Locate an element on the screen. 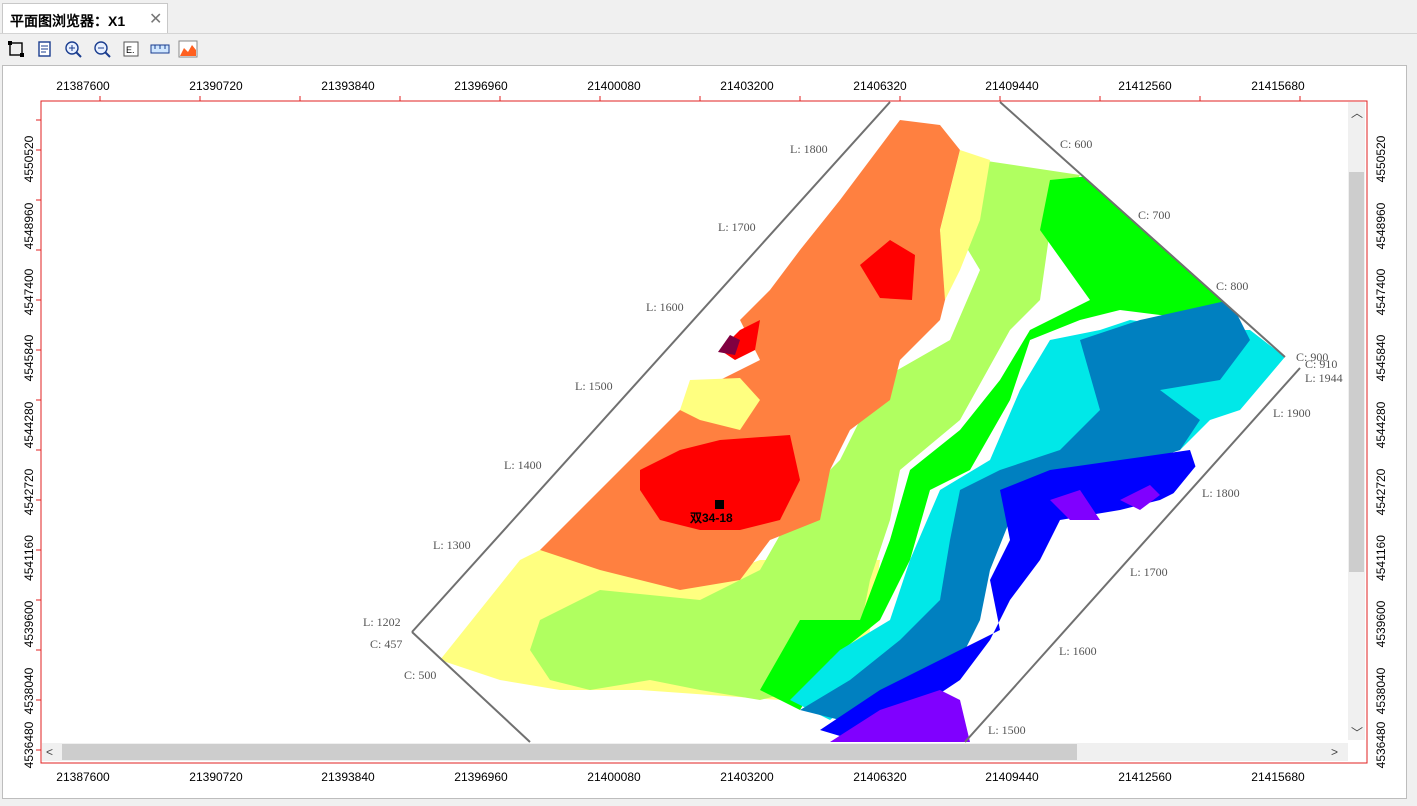 The height and width of the screenshot is (806, 1417). line-label: L: 1202 is located at coordinates (382, 622).